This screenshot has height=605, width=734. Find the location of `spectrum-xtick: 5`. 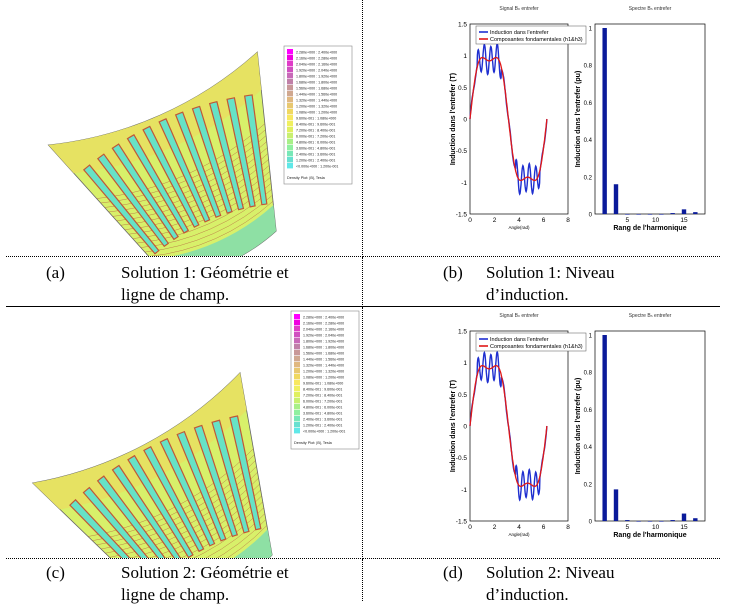

spectrum-xtick: 5 is located at coordinates (628, 220).